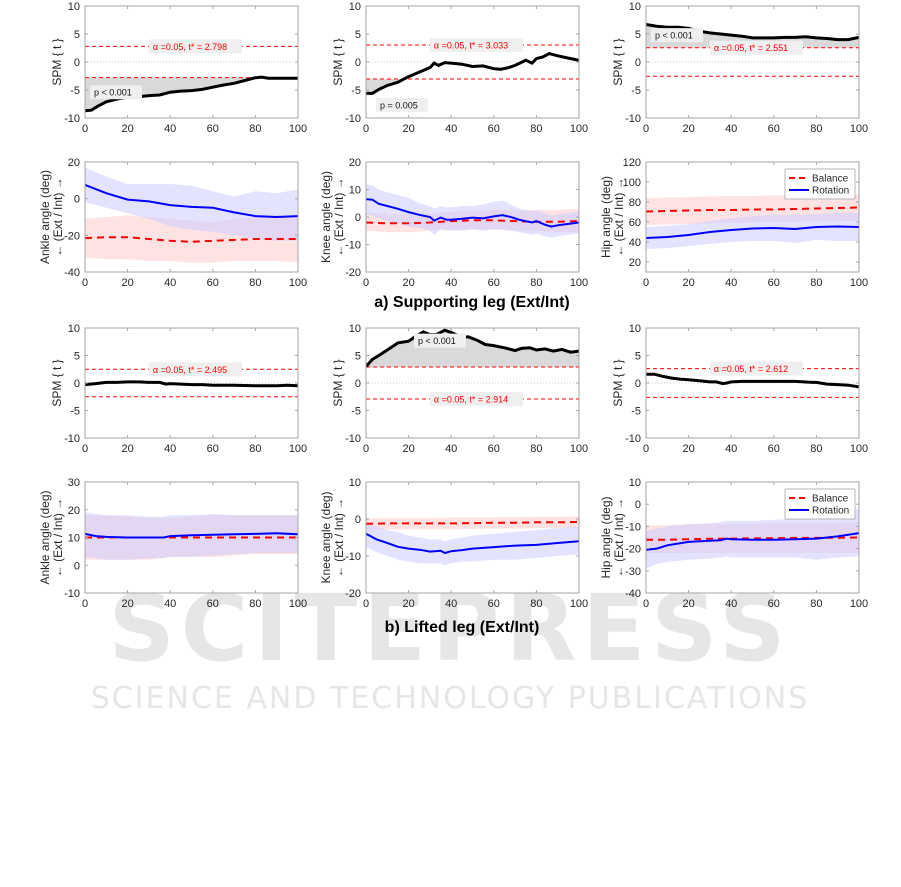 The height and width of the screenshot is (887, 901). I want to click on legend-box, so click(820, 184).